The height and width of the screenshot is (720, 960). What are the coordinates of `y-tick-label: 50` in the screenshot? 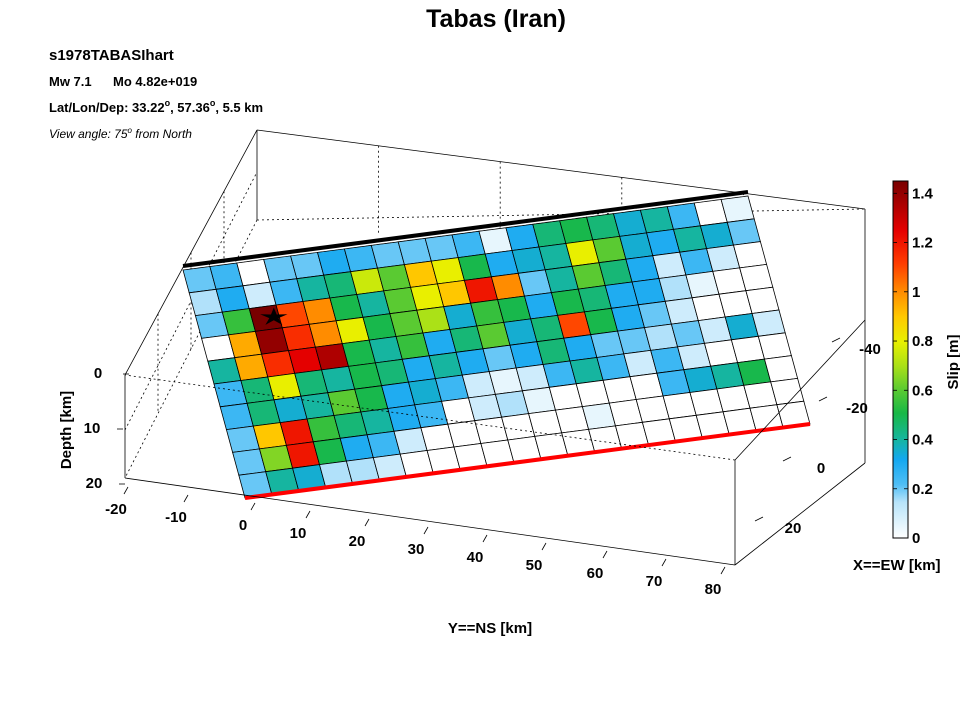 It's located at (534, 565).